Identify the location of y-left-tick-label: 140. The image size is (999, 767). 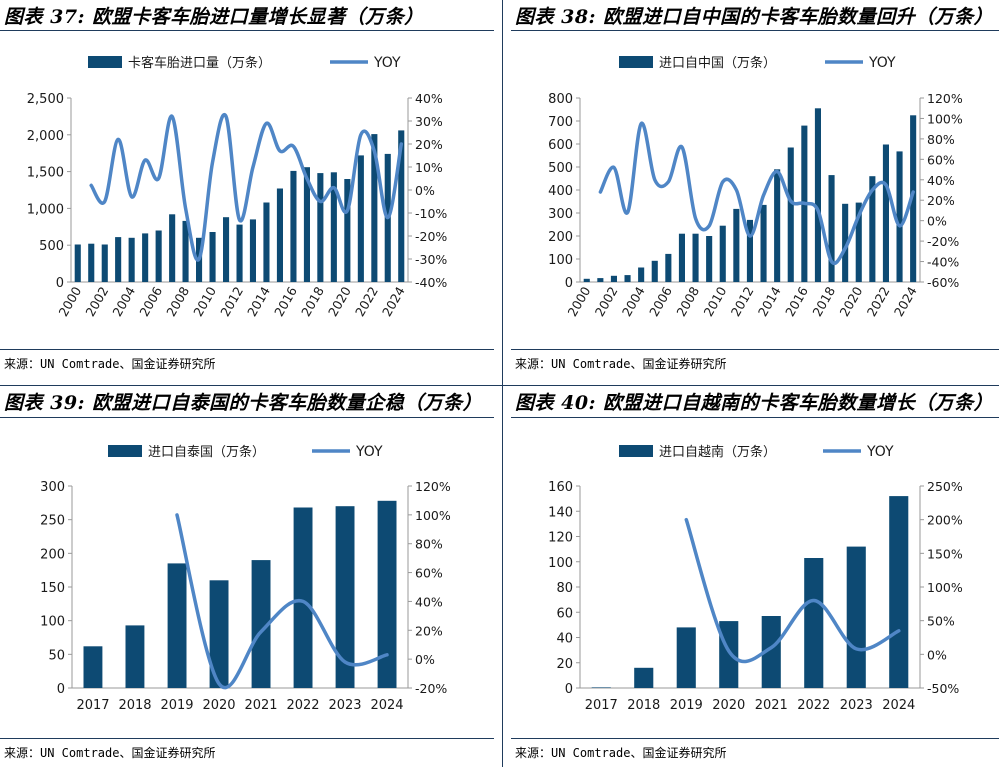
(560, 512).